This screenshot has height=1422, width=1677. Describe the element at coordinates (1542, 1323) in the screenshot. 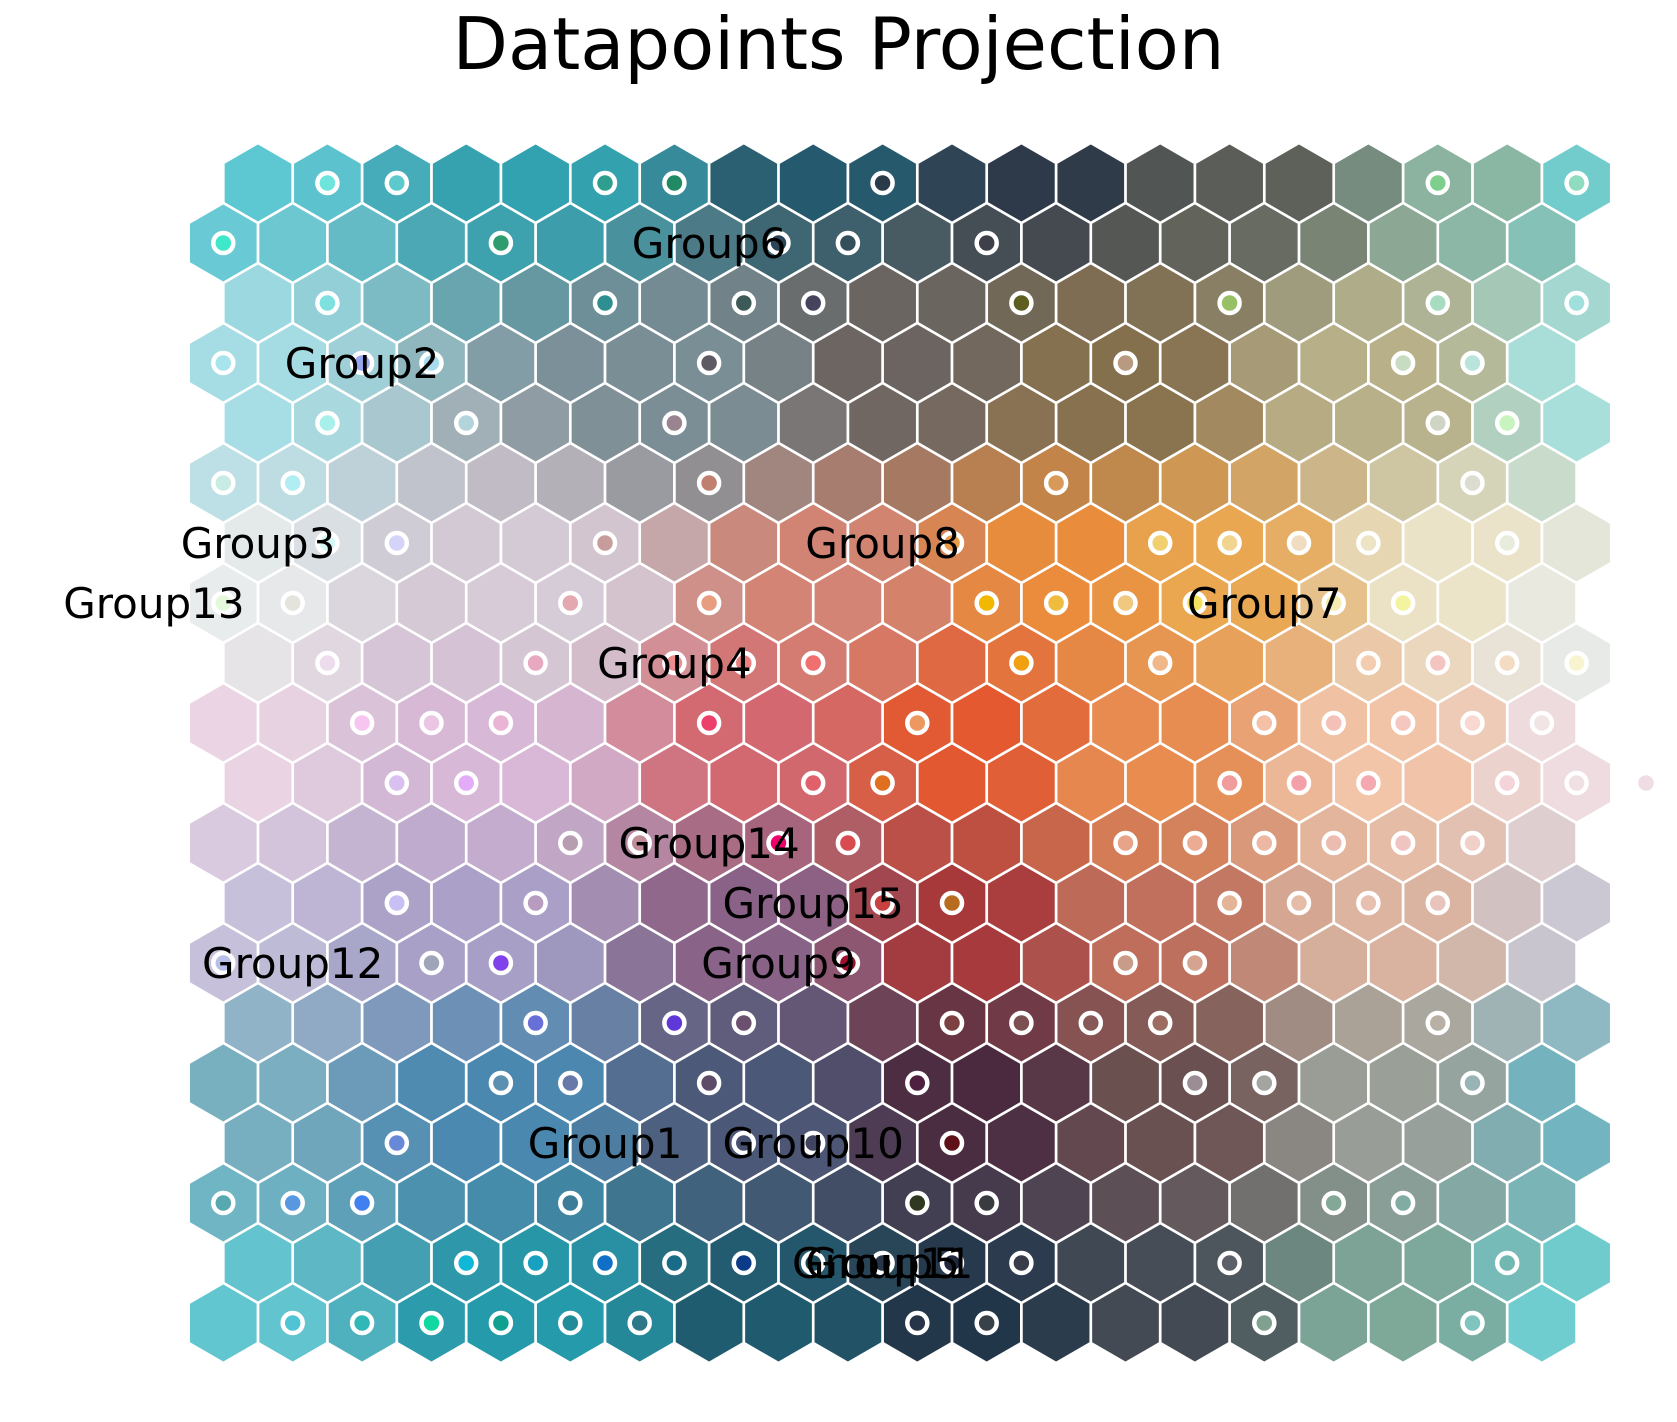

I see `hex-cell` at that location.